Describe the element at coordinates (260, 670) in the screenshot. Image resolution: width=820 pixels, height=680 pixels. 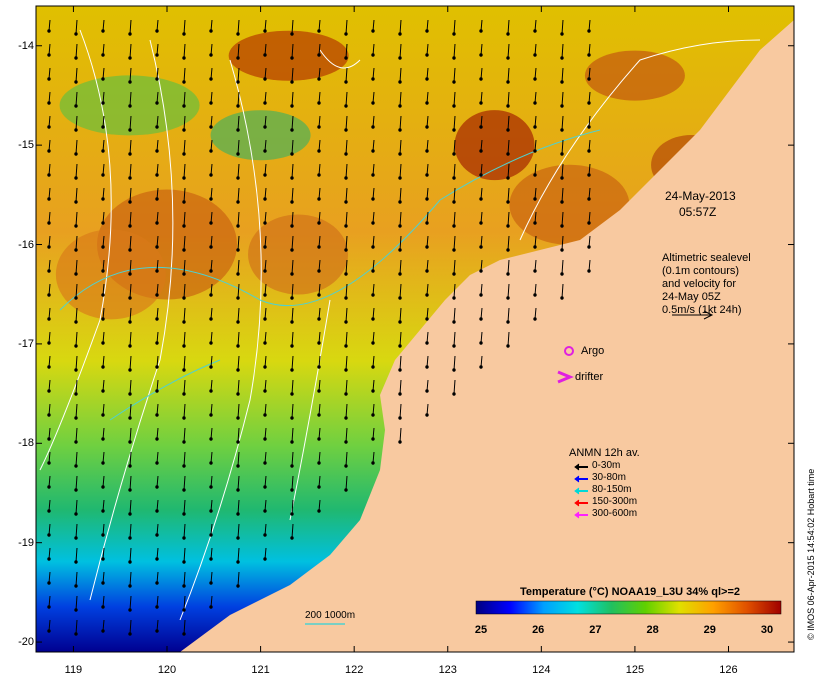
I see `lon-tick-label: 121` at that location.